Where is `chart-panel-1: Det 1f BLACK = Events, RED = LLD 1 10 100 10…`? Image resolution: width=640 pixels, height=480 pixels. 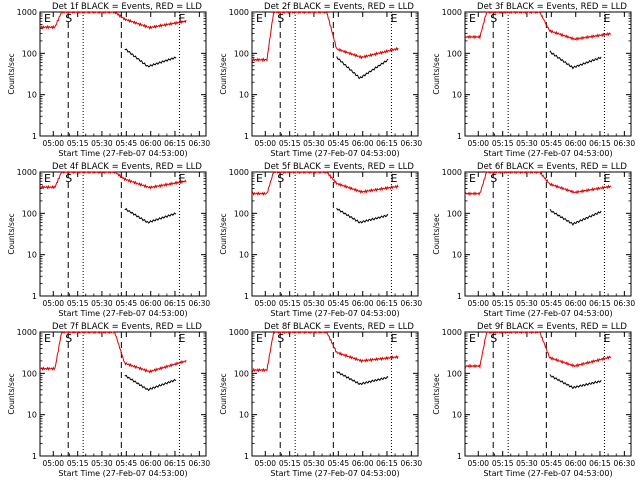 chart-panel-1: Det 1f BLACK = Events, RED = LLD 1 10 100 10… is located at coordinates (108, 80).